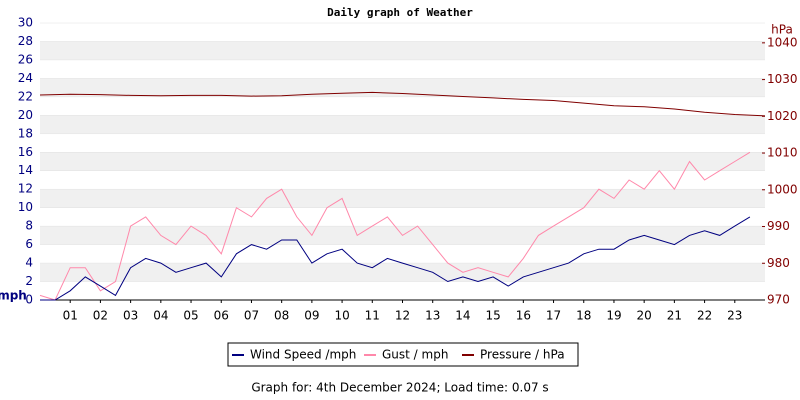  Describe the element at coordinates (734, 316) in the screenshot. I see `x-tick-label: 23` at that location.